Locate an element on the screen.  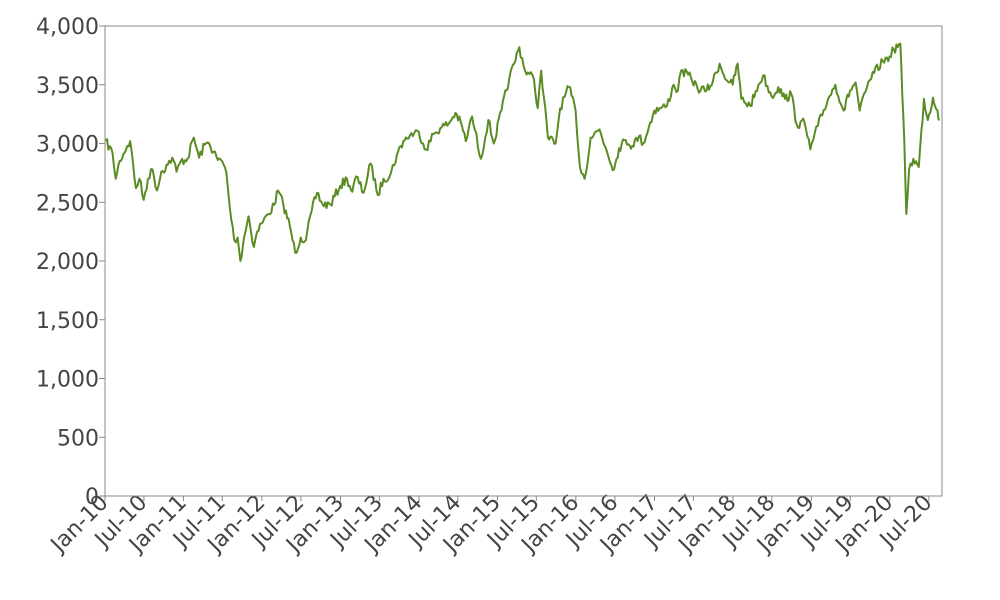
y-axis-ticks: 0 500 1,000 1,500 2,000 2,500 3,000 3,500 4,000 is located at coordinates (70, 262).